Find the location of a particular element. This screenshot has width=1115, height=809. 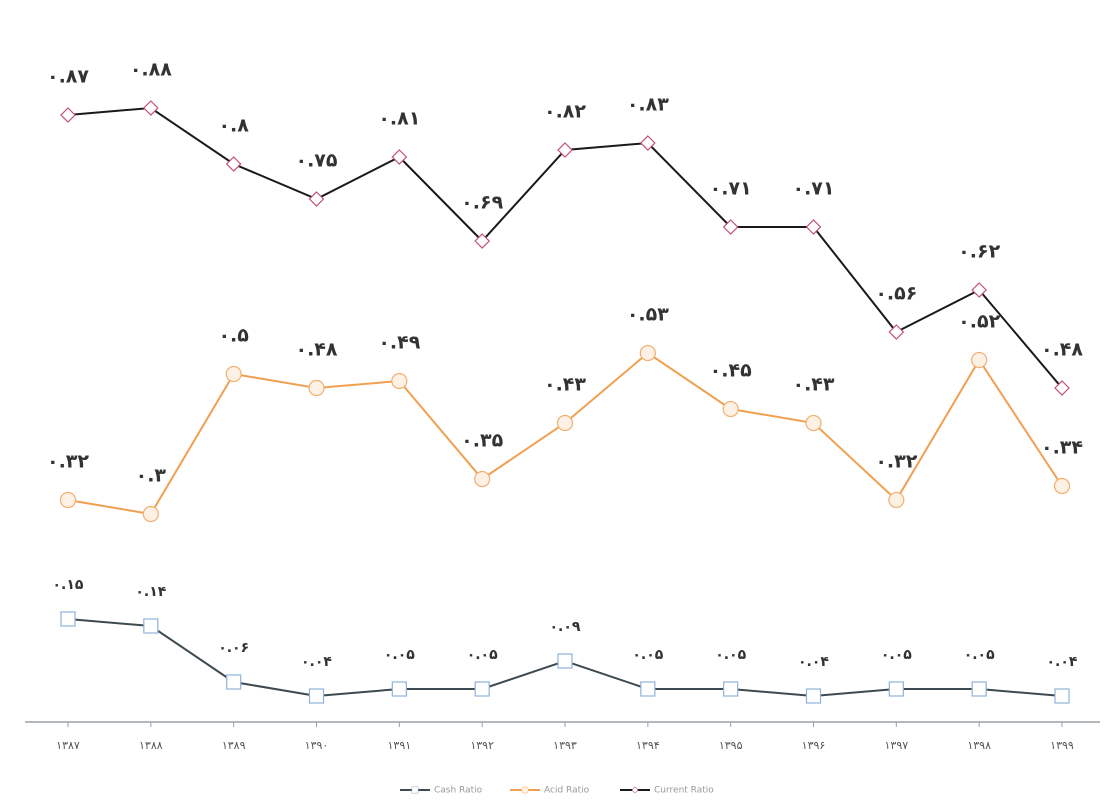

data-label: ۰.۳ is located at coordinates (151, 476).